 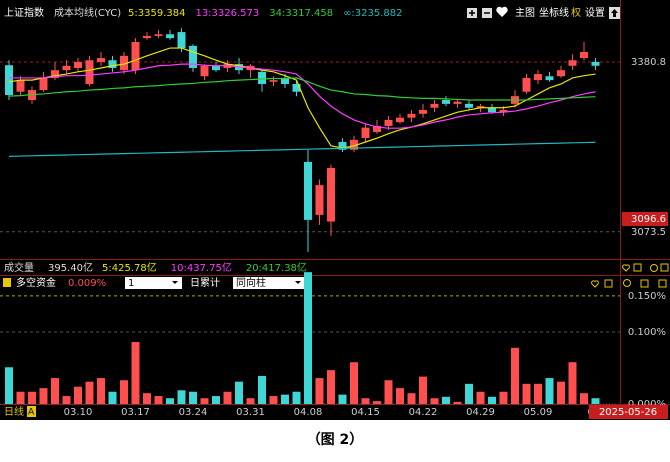 I want to click on y-tick-label: 0.100%, so click(x=647, y=332).